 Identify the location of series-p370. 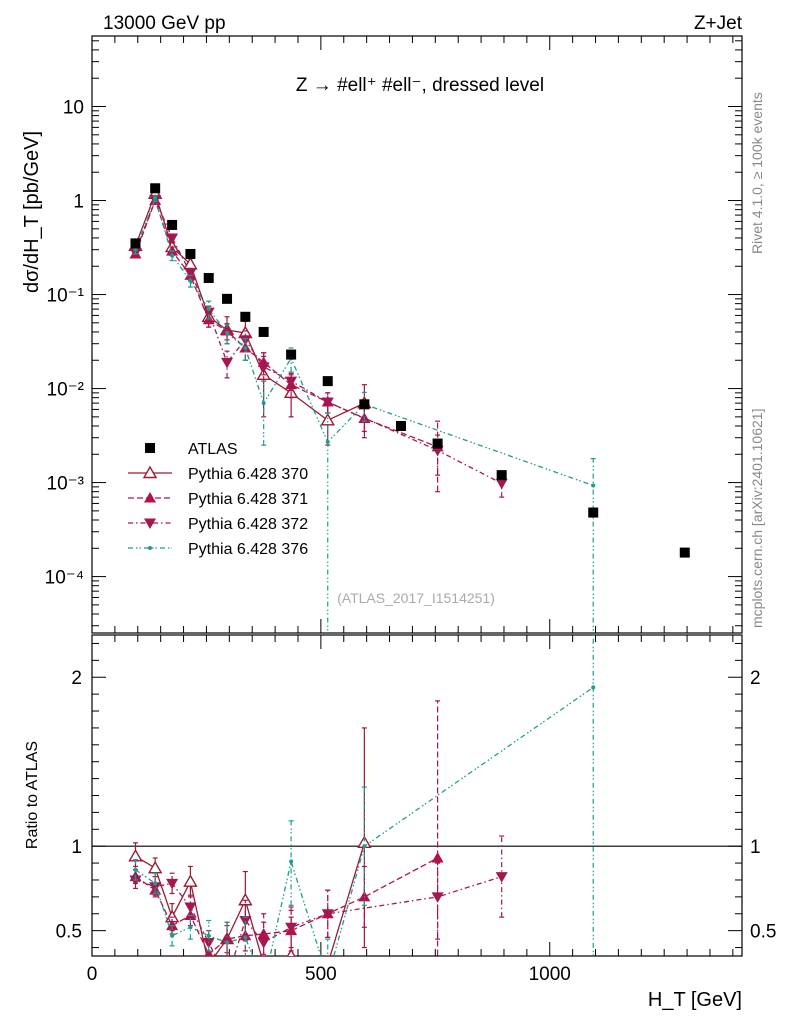
(250, 848).